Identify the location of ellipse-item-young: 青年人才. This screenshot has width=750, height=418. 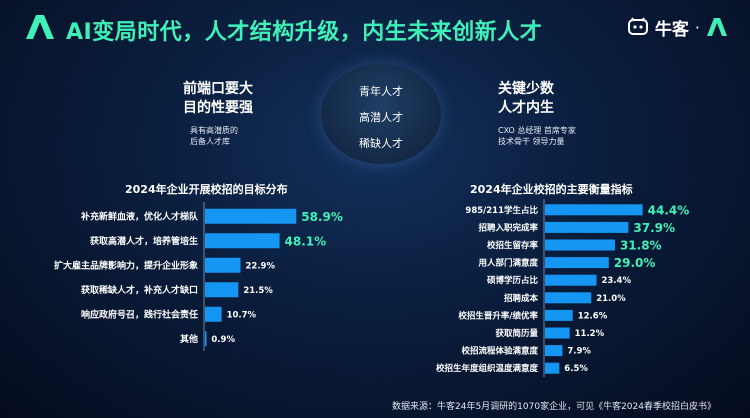
(381, 91).